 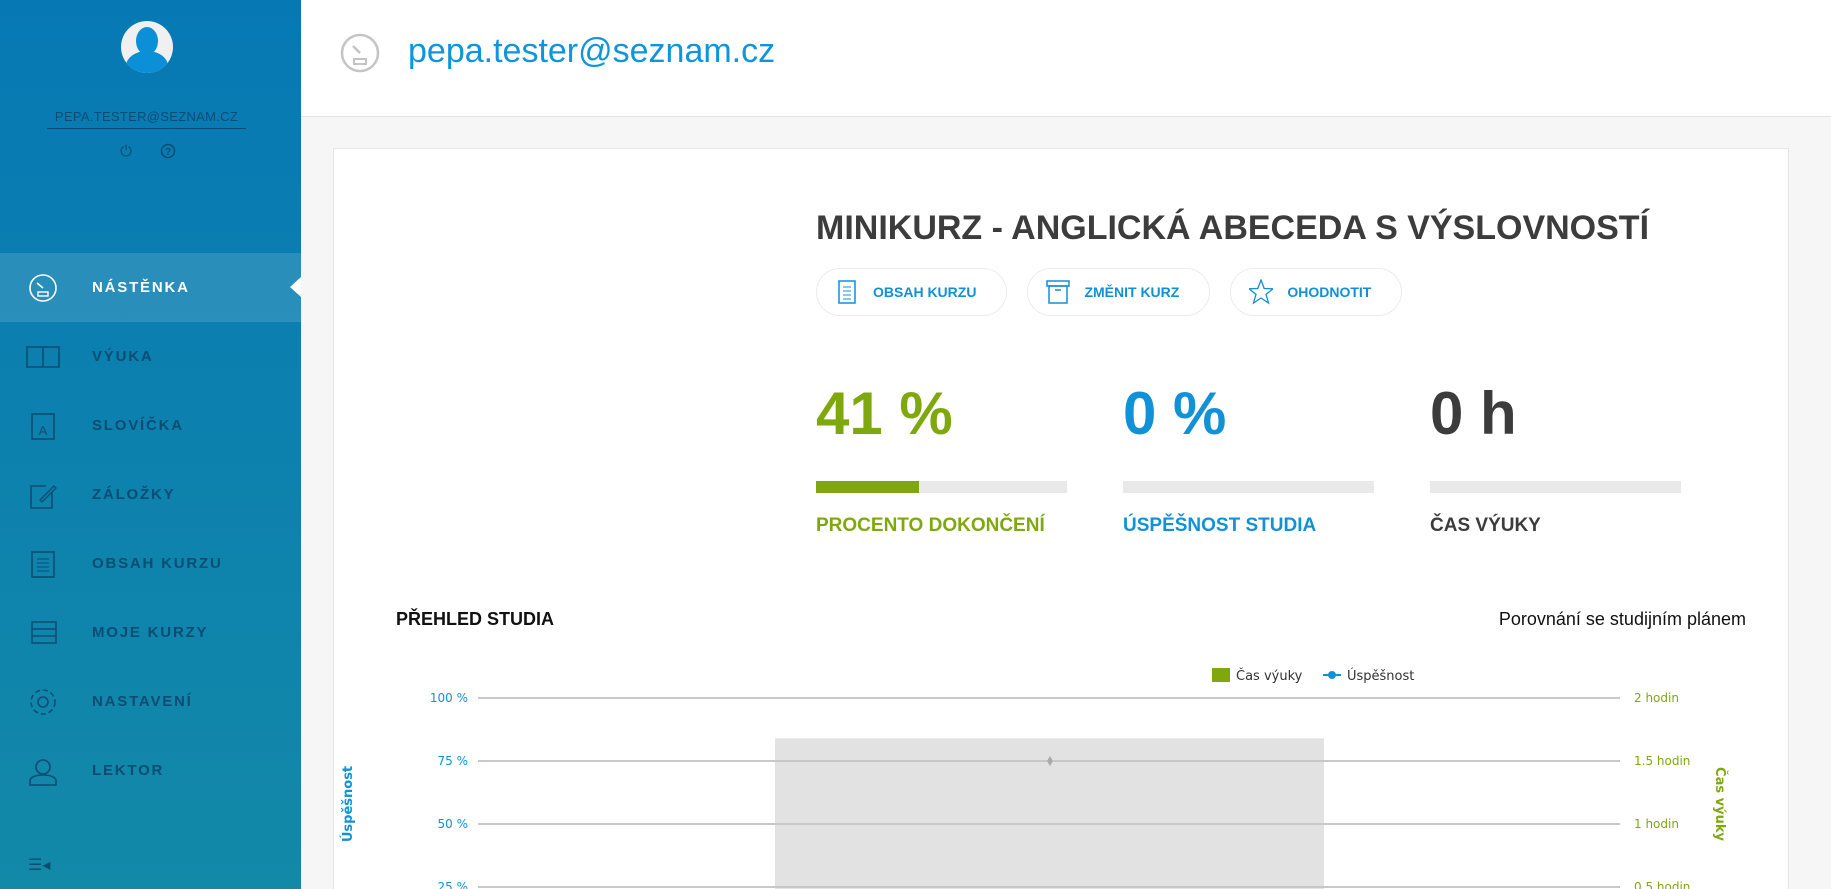 What do you see at coordinates (1622, 619) in the screenshot?
I see `compare-plan-link: Porovnání se studijním plánem` at bounding box center [1622, 619].